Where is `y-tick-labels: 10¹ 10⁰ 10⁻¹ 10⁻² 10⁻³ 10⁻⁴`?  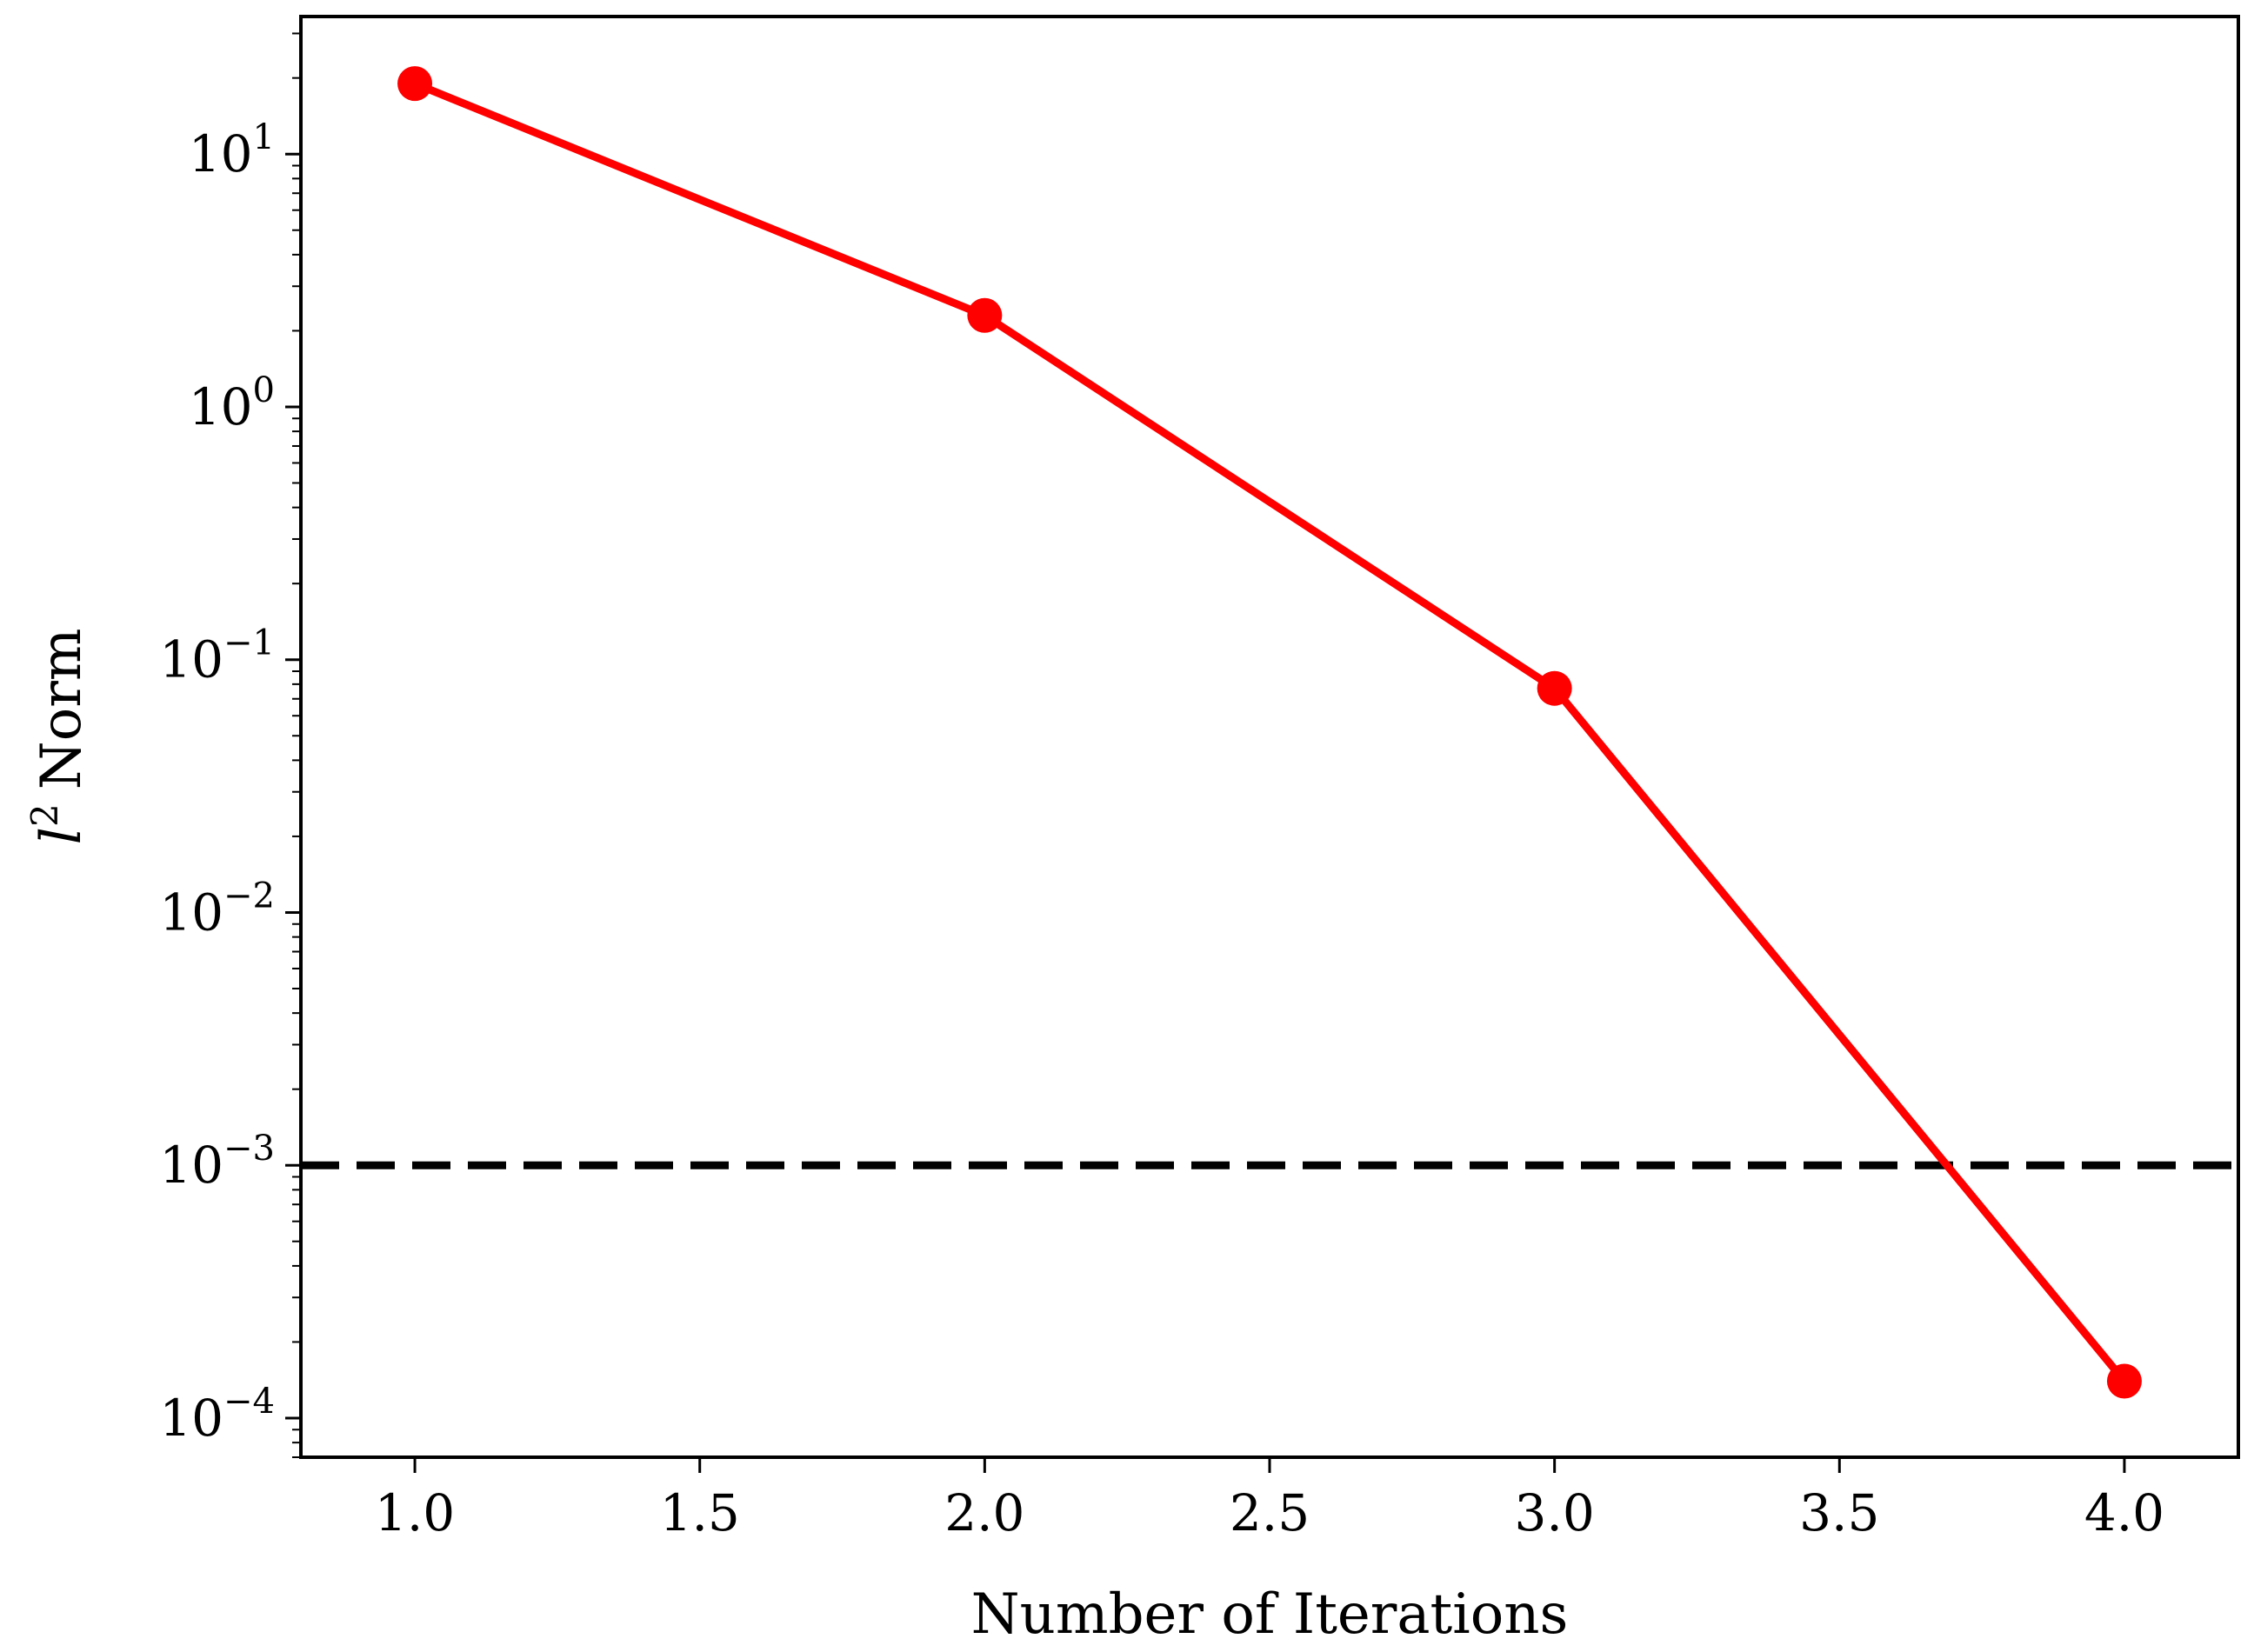 y-tick-labels: 10¹ 10⁰ 10⁻¹ 10⁻² 10⁻³ 10⁻⁴ is located at coordinates (217, 782).